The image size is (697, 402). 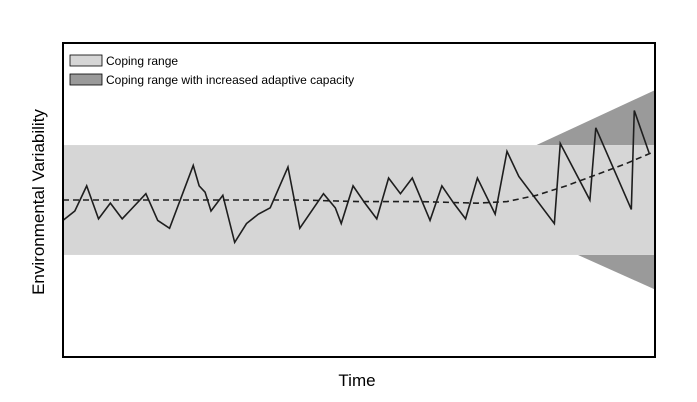 I want to click on x-axis-label: Time, so click(x=356, y=380).